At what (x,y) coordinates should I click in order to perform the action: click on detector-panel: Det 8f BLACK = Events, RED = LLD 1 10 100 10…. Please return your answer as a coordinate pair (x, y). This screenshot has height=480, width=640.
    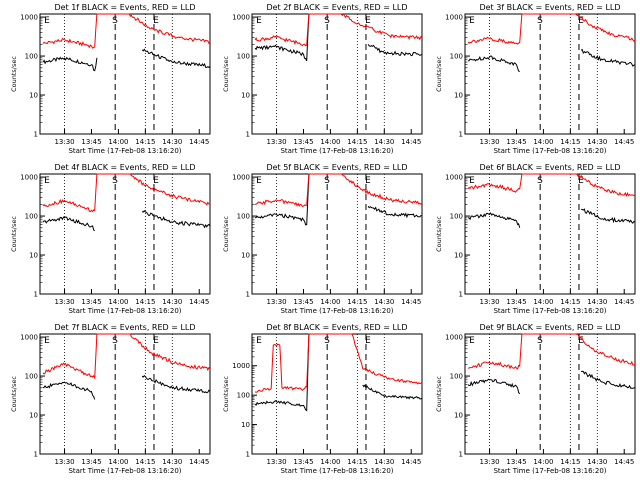
    Looking at the image, I should click on (322, 399).